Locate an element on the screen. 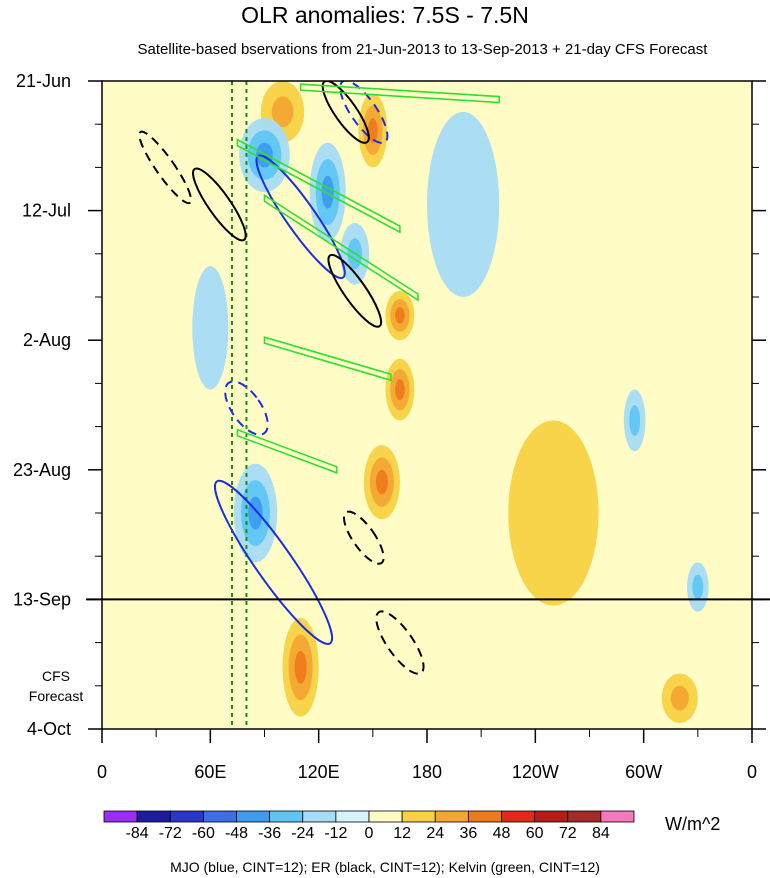 Image resolution: width=770 pixels, height=878 pixels. y-tick-label-3: 23-Aug is located at coordinates (42, 470).